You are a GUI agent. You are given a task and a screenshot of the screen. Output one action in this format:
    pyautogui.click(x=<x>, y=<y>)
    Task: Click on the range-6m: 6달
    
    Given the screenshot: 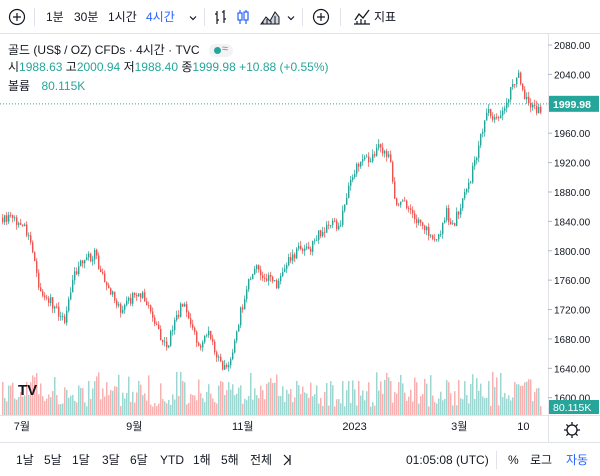 What is the action you would take?
    pyautogui.click(x=139, y=460)
    